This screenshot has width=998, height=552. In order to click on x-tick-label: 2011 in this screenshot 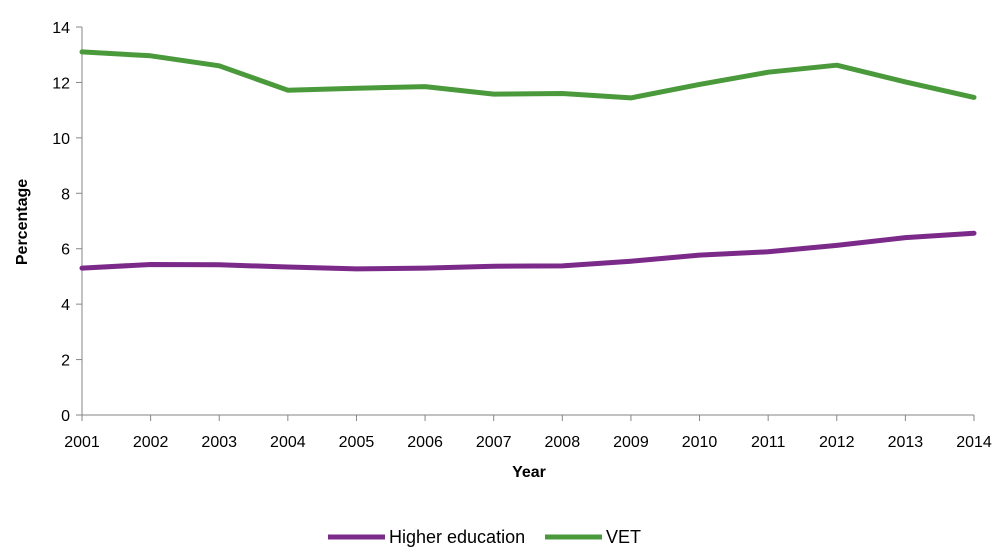, I will do `click(768, 442)`.